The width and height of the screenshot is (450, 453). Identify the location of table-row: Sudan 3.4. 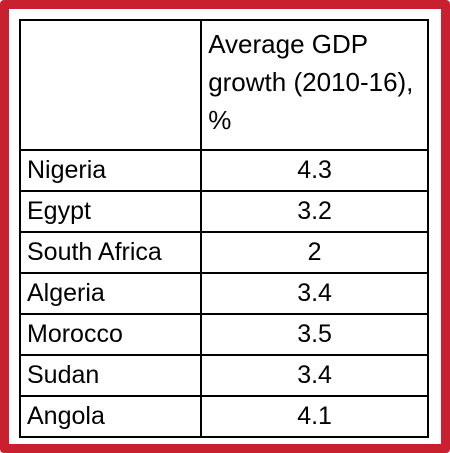
(223, 375).